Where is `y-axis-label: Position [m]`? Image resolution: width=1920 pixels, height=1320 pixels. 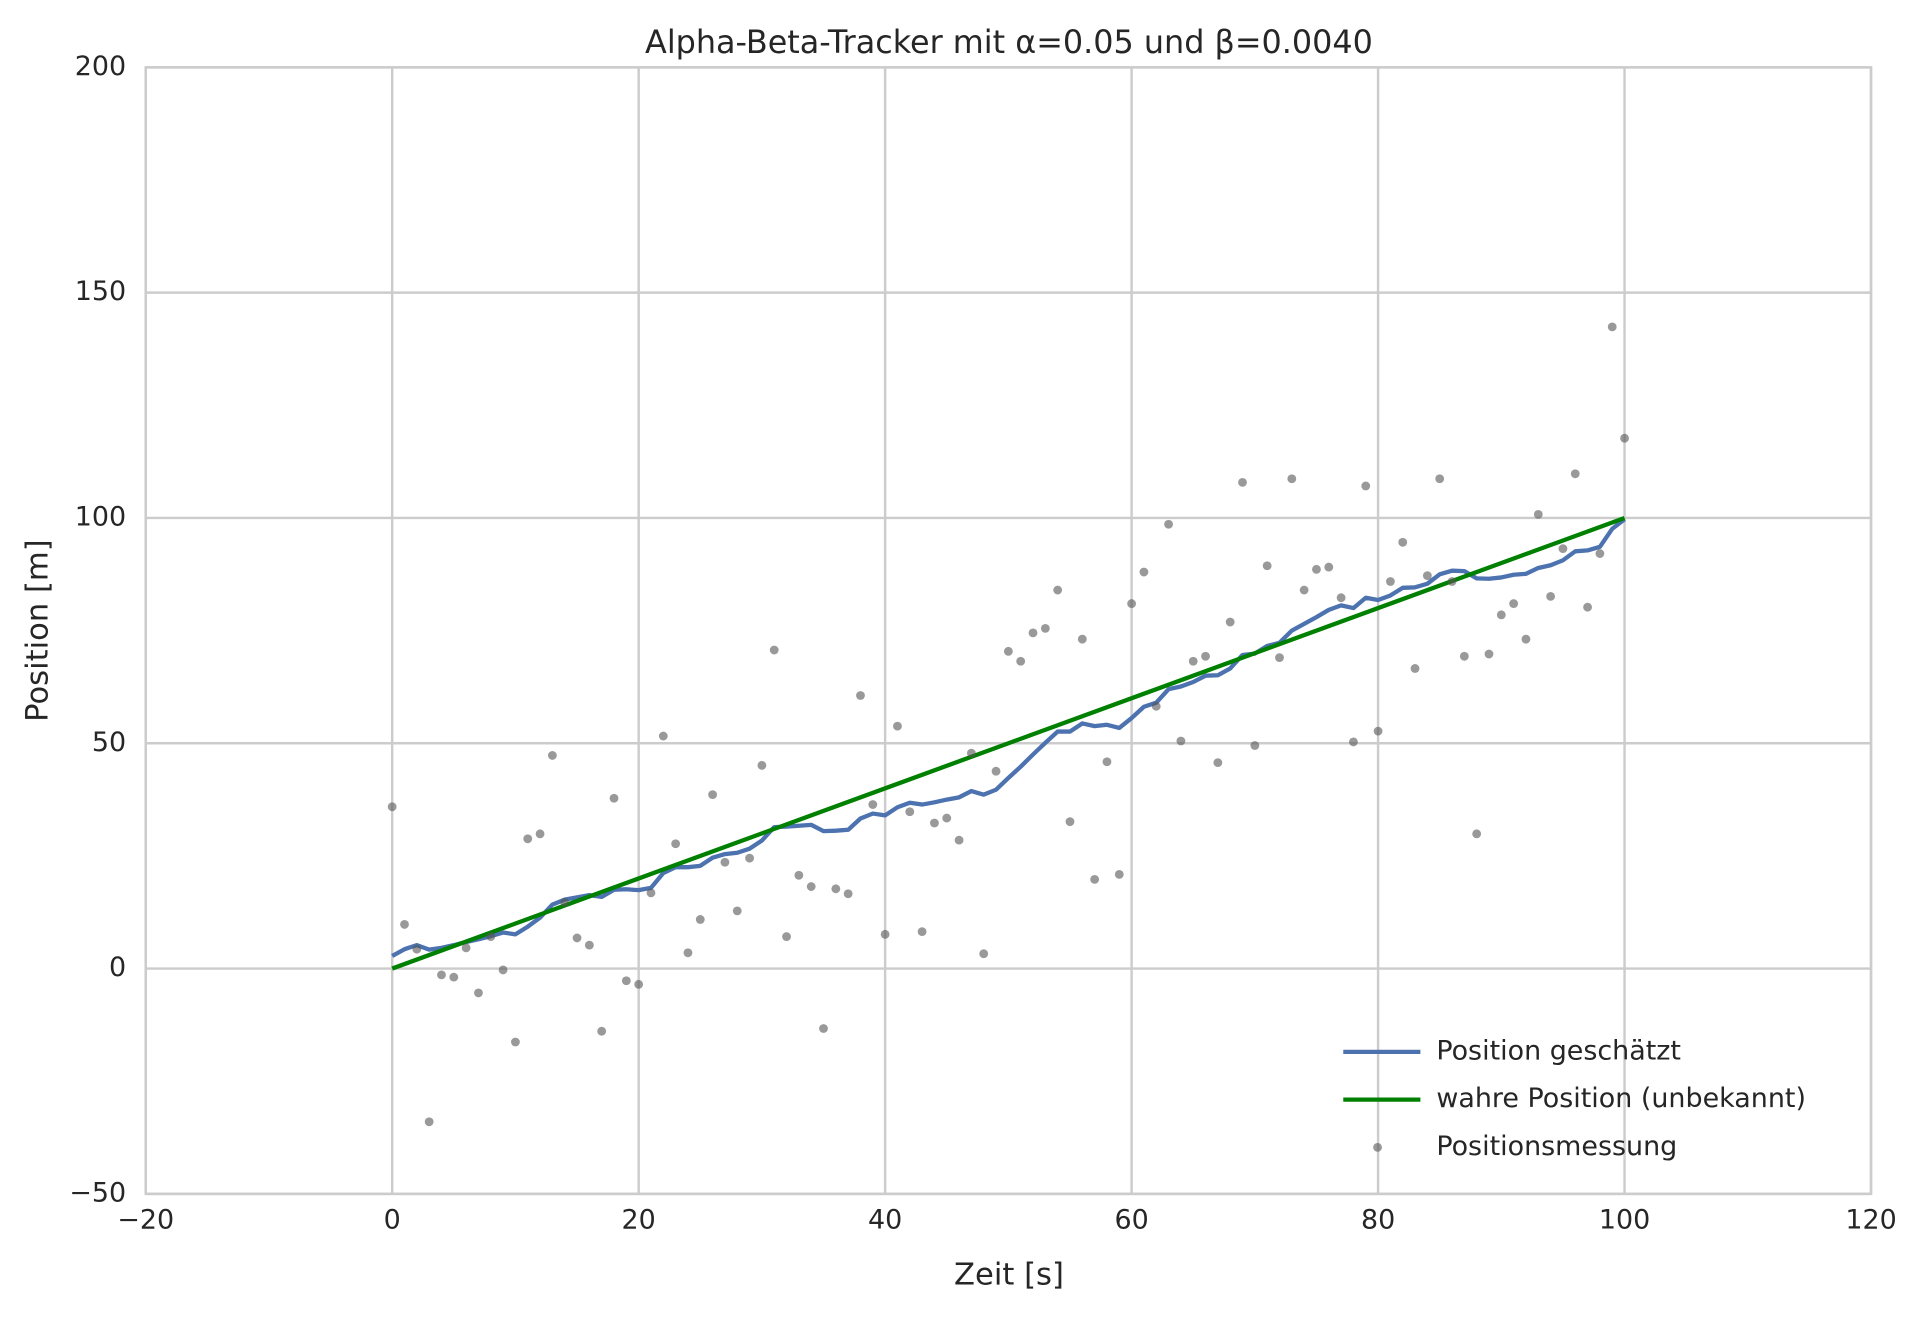 y-axis-label: Position [m] is located at coordinates (38, 630).